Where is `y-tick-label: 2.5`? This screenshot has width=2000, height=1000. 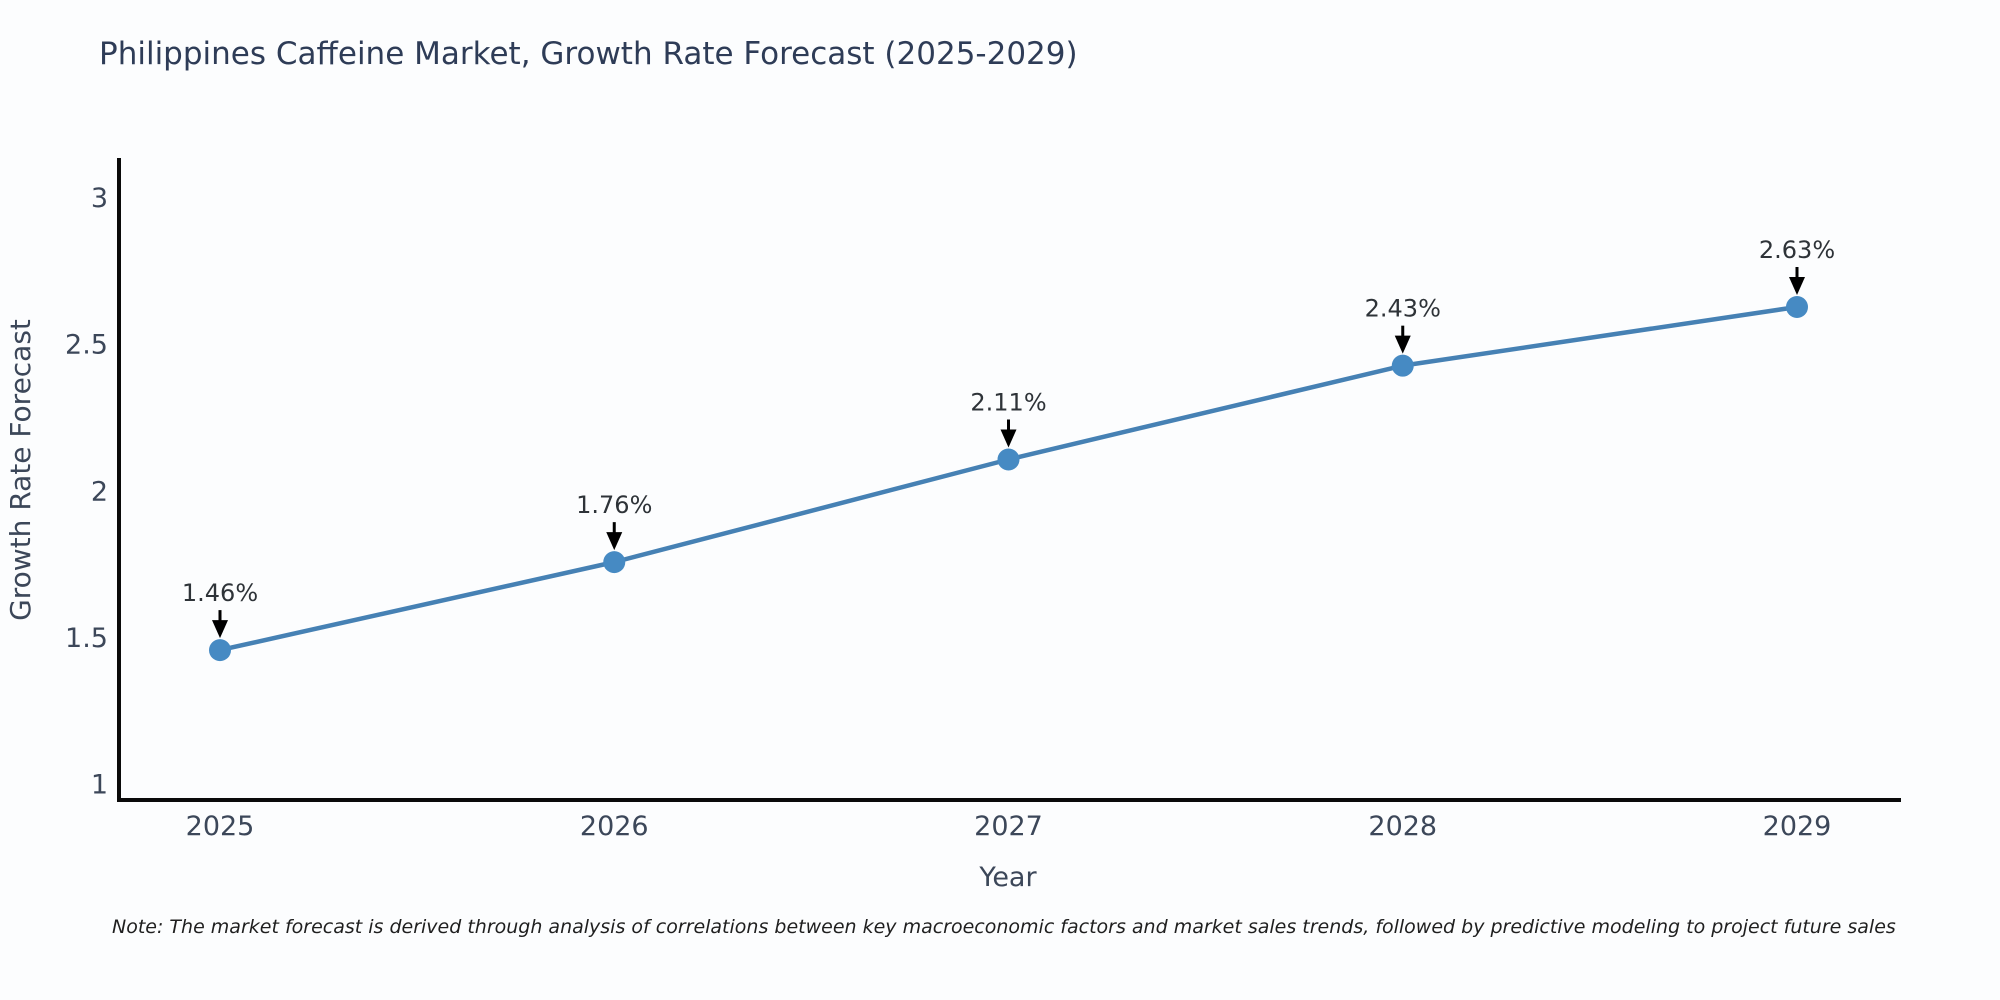 y-tick-label: 2.5 is located at coordinates (86, 345).